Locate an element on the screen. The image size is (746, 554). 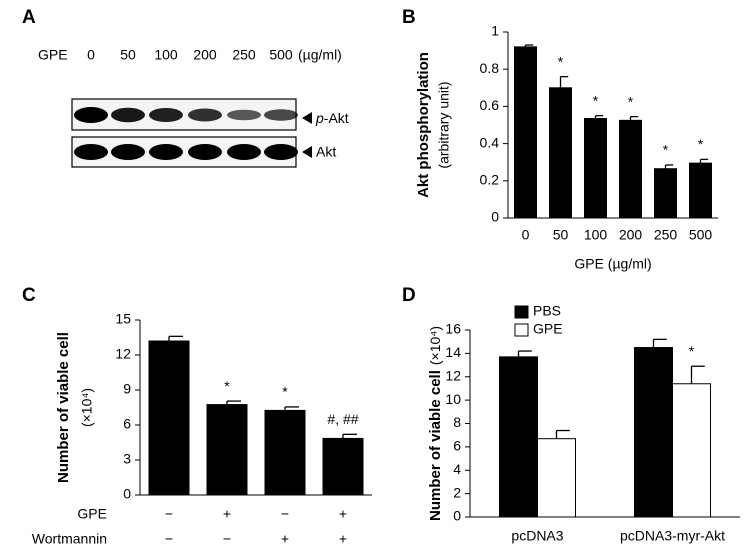
y-tick-label: 15 is located at coordinates (123, 319).